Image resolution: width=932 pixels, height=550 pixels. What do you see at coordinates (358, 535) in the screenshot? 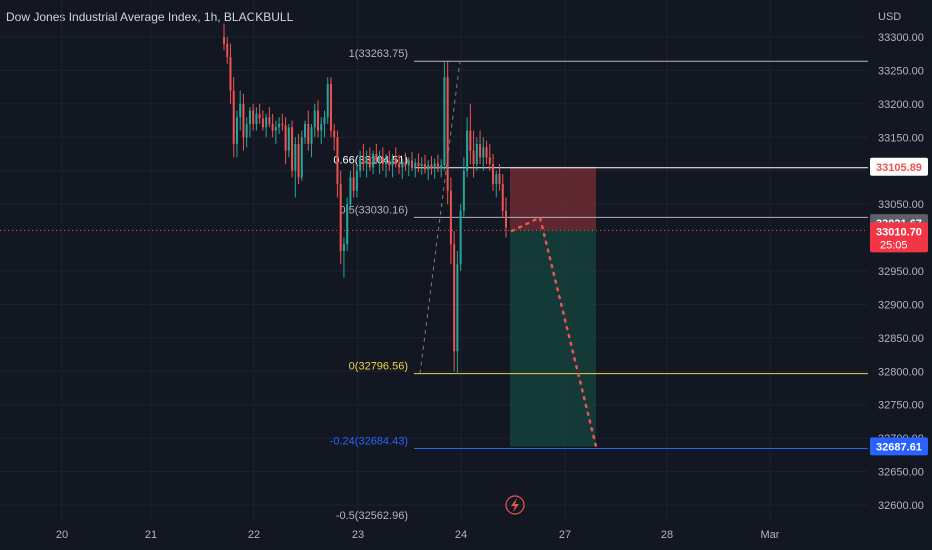
I see `x-tick-label: 23` at bounding box center [358, 535].